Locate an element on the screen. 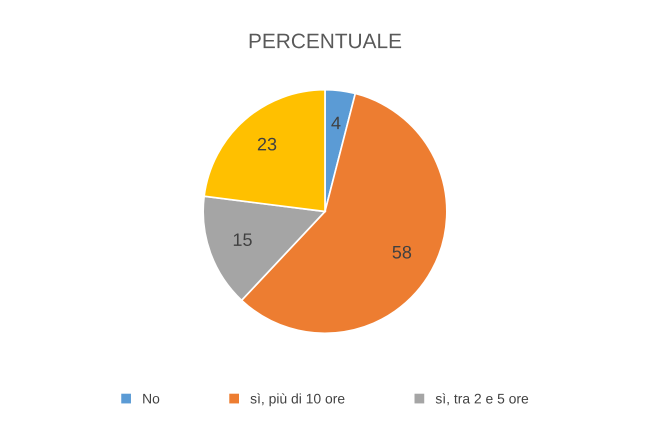 This screenshot has height=423, width=650. data-label: 4 is located at coordinates (335, 123).